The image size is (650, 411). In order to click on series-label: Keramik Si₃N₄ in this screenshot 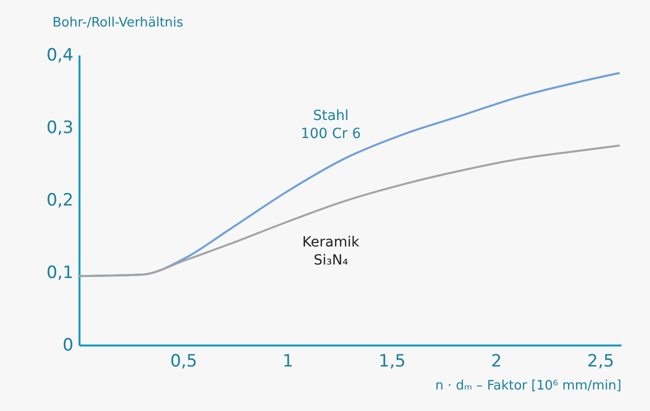, I will do `click(331, 251)`.